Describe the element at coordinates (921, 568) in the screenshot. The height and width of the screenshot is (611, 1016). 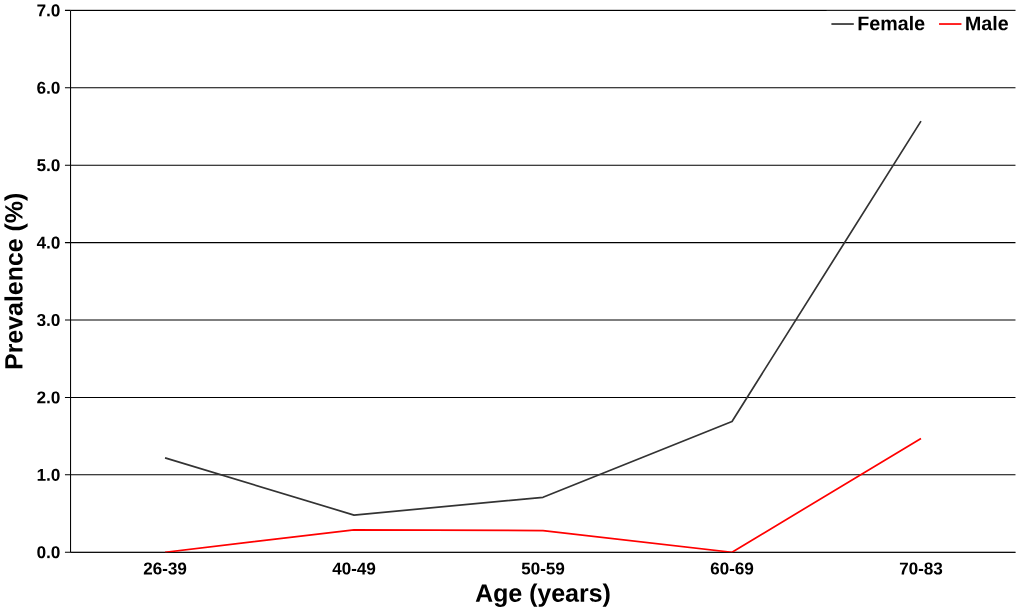
I see `x-tick-label: 70-83` at that location.